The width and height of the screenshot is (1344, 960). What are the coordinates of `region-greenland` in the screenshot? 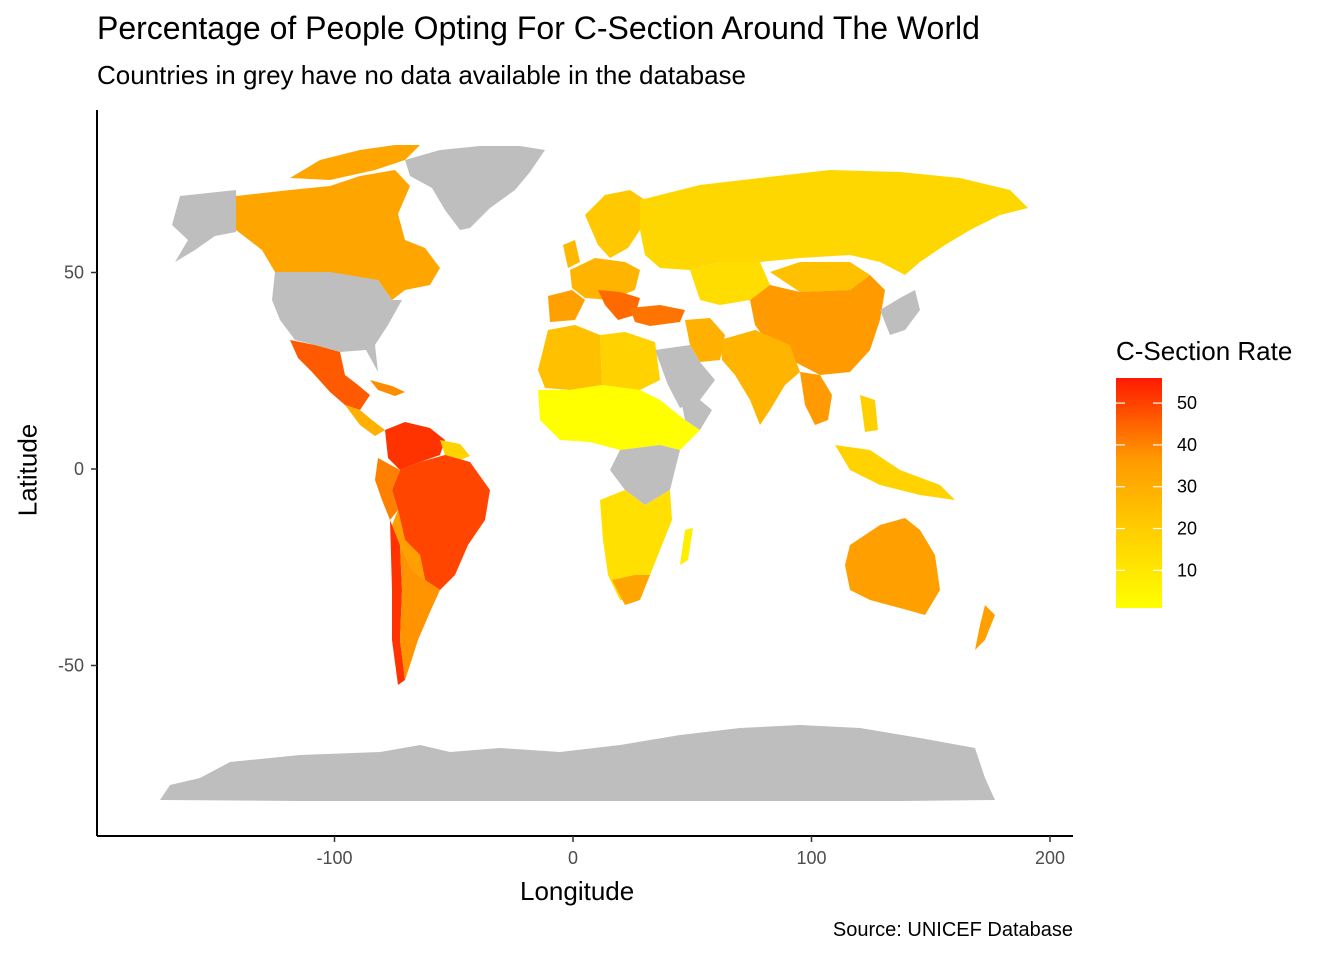 It's located at (475, 188).